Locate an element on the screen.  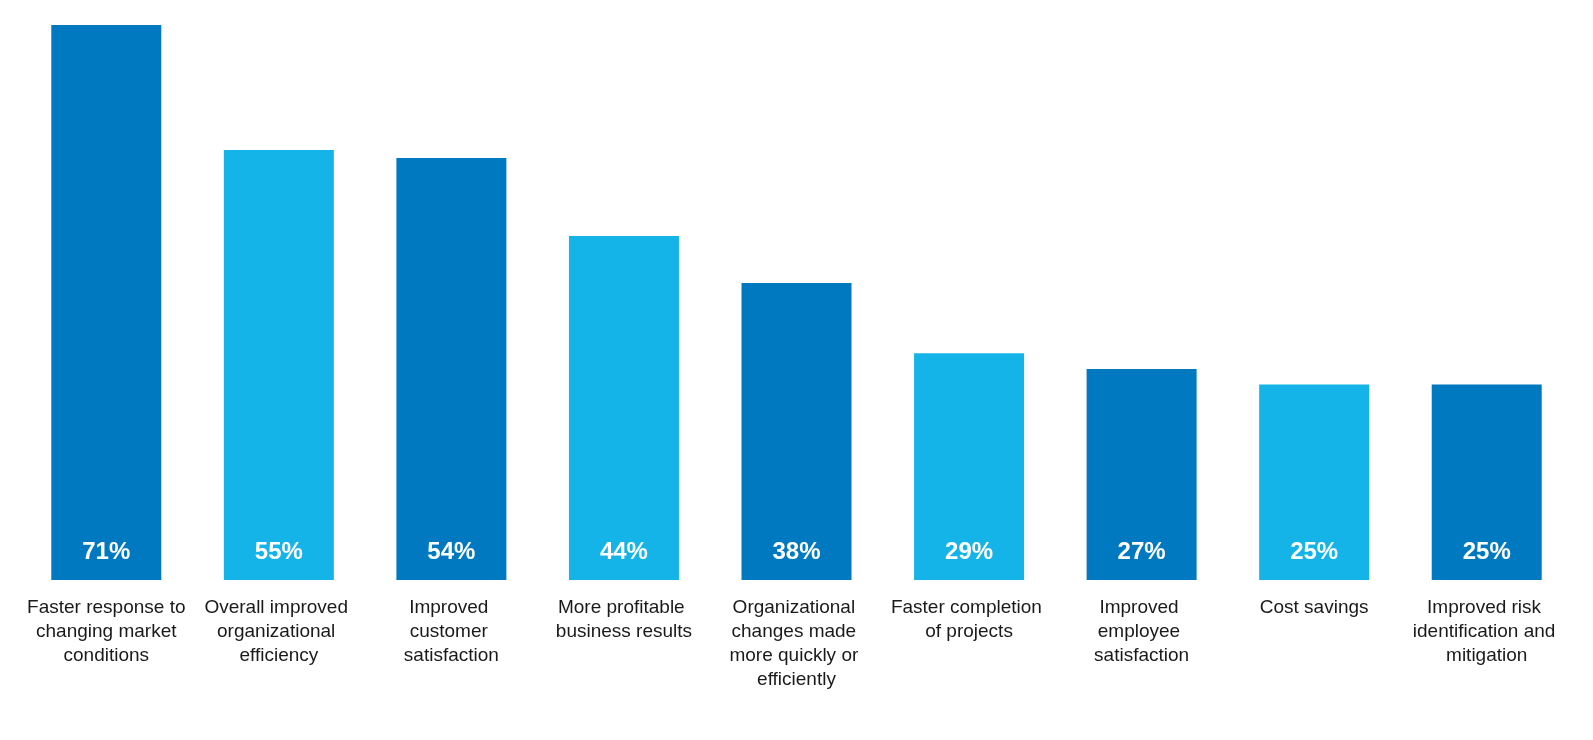
data-label: 38% is located at coordinates (796, 550).